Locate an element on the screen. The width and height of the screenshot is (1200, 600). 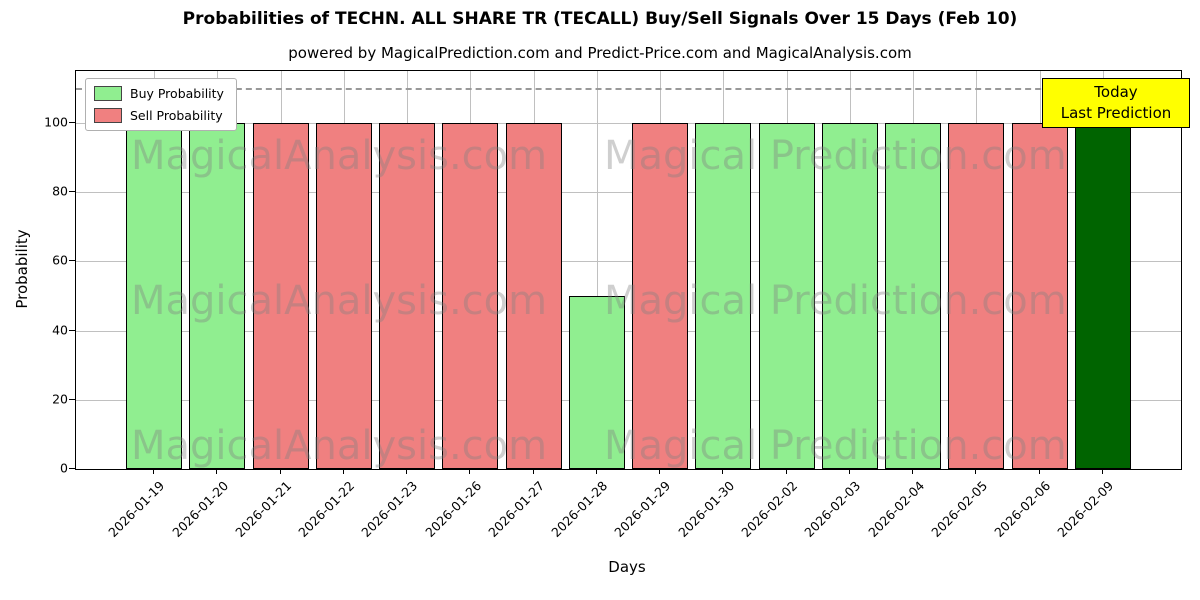
x-tick-label: 2026-01-26 is located at coordinates (452, 509).